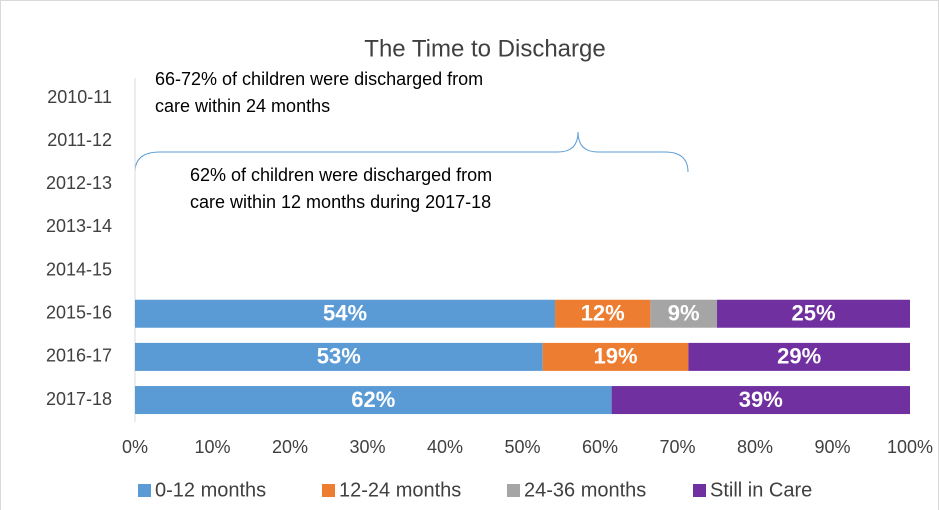 The height and width of the screenshot is (510, 940). I want to click on y-tick-label: 2013-14, so click(79, 226).